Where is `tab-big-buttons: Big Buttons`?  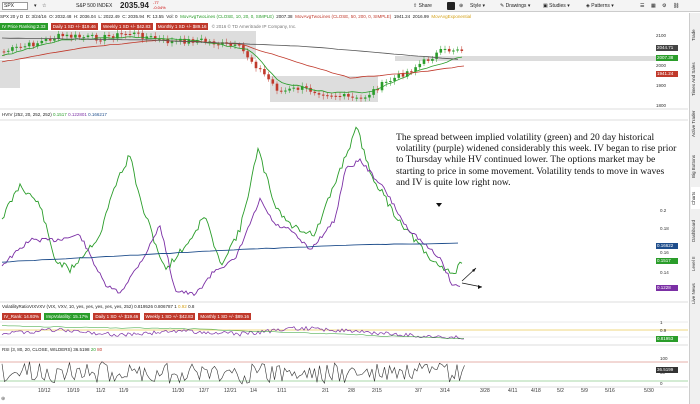 tab-big-buttons: Big Buttons is located at coordinates (693, 166).